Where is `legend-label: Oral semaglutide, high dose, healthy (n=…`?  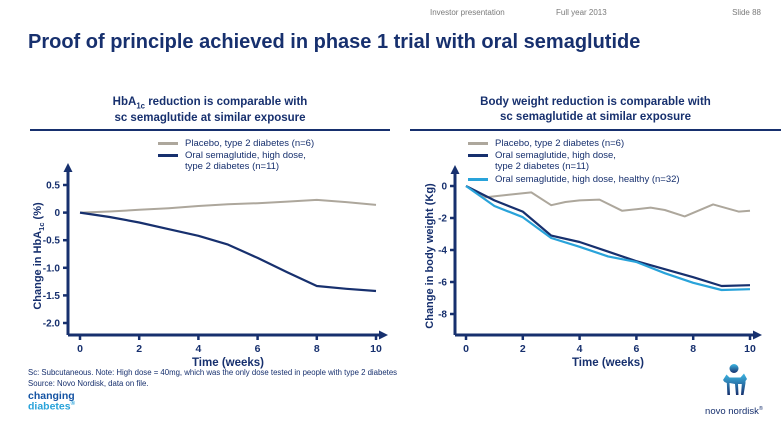 legend-label: Oral semaglutide, high dose, healthy (n=… is located at coordinates (587, 179).